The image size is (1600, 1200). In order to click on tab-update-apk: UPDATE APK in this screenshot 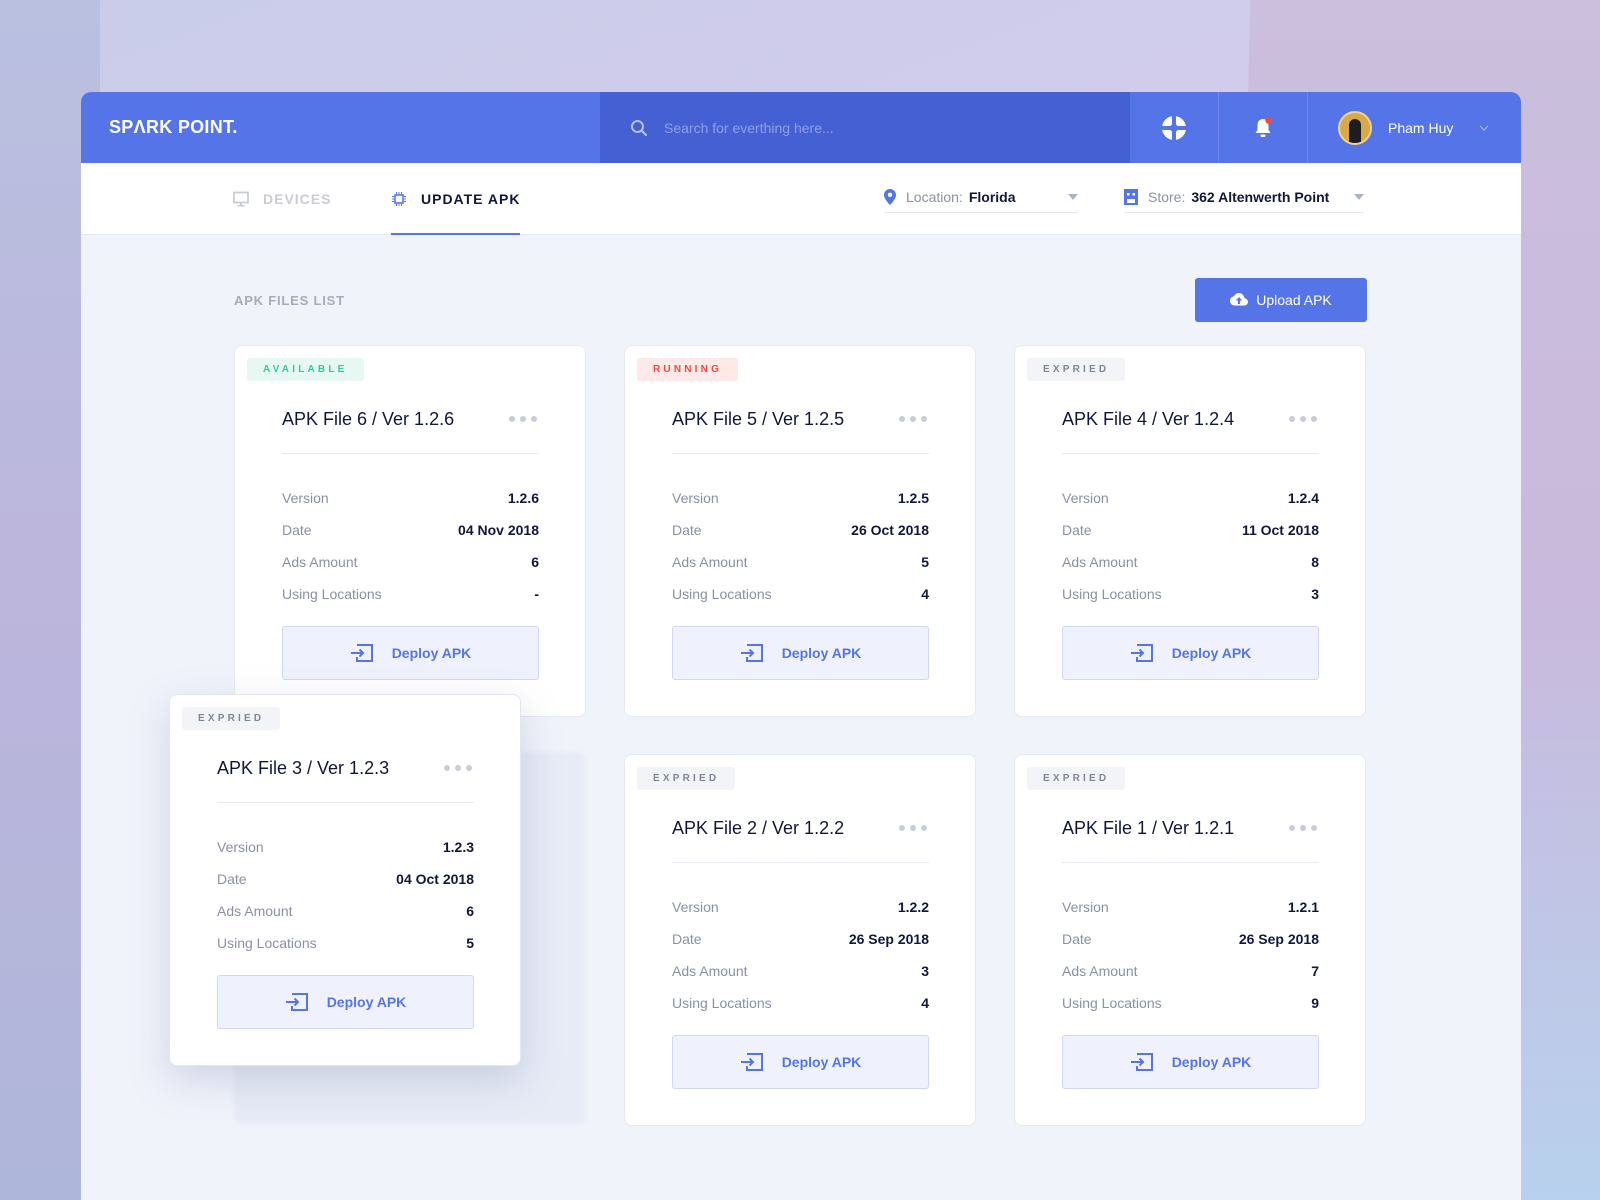, I will do `click(456, 199)`.